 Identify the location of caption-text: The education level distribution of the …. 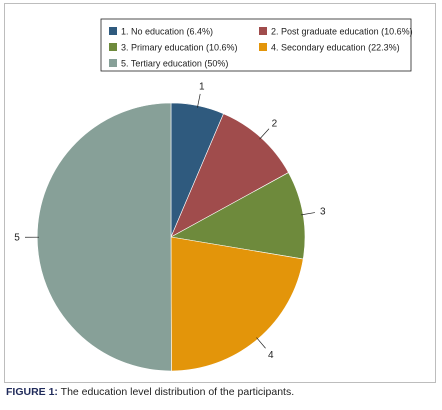
(176, 392).